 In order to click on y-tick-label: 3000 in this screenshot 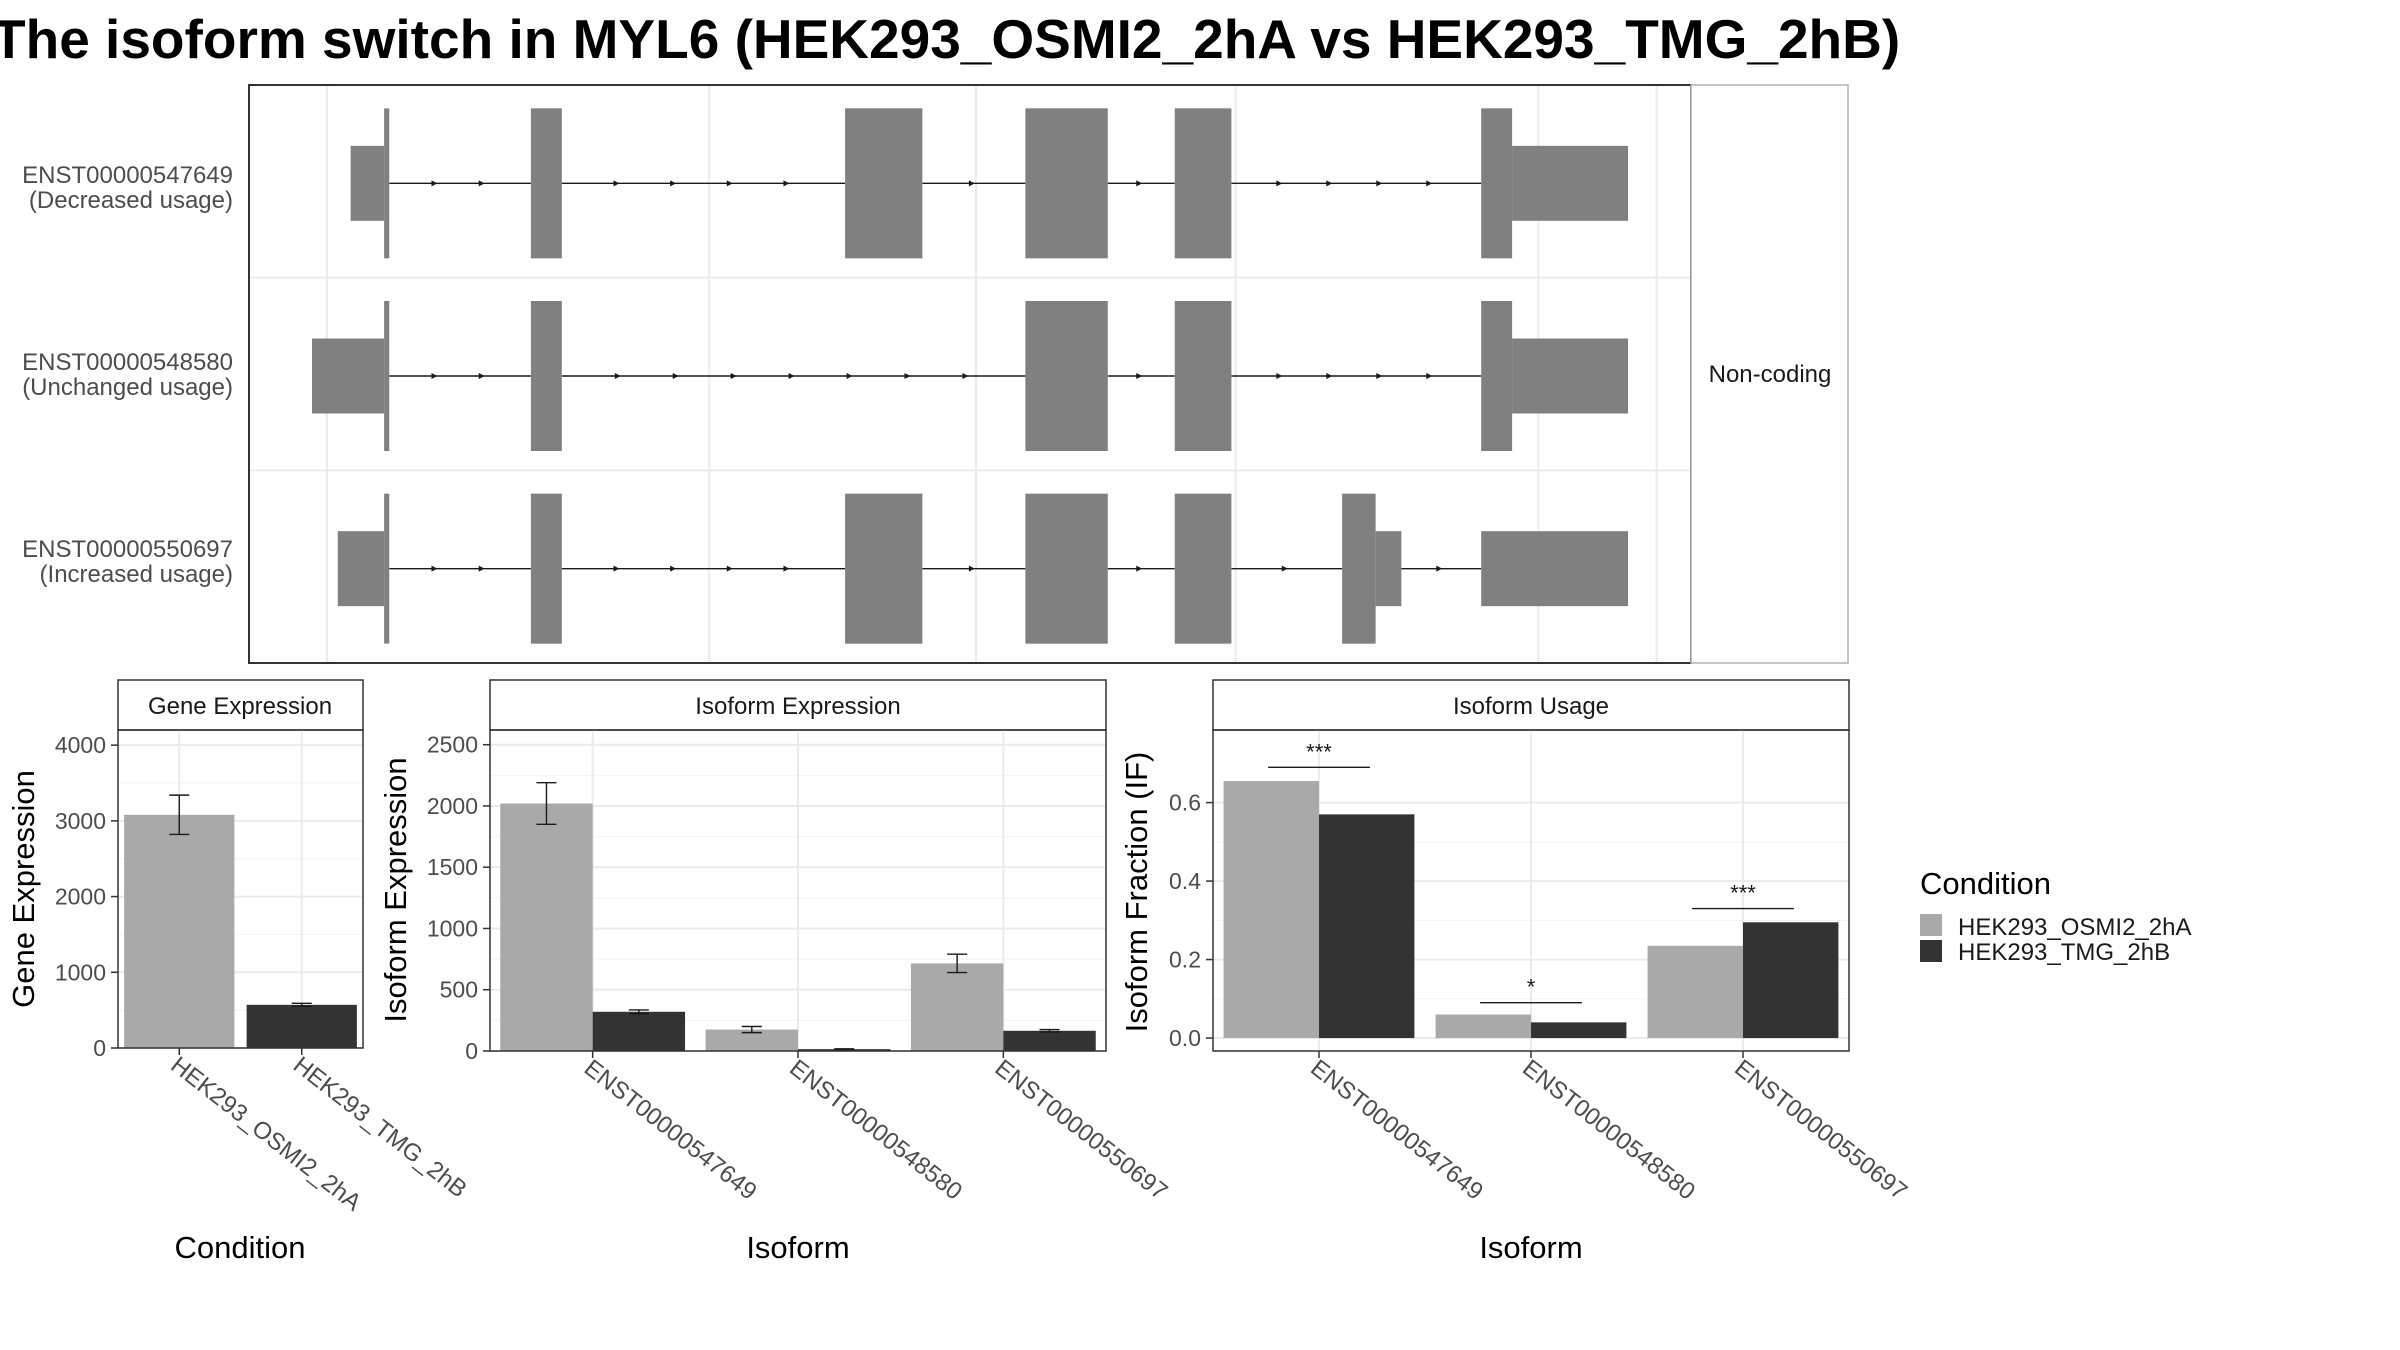, I will do `click(80, 821)`.